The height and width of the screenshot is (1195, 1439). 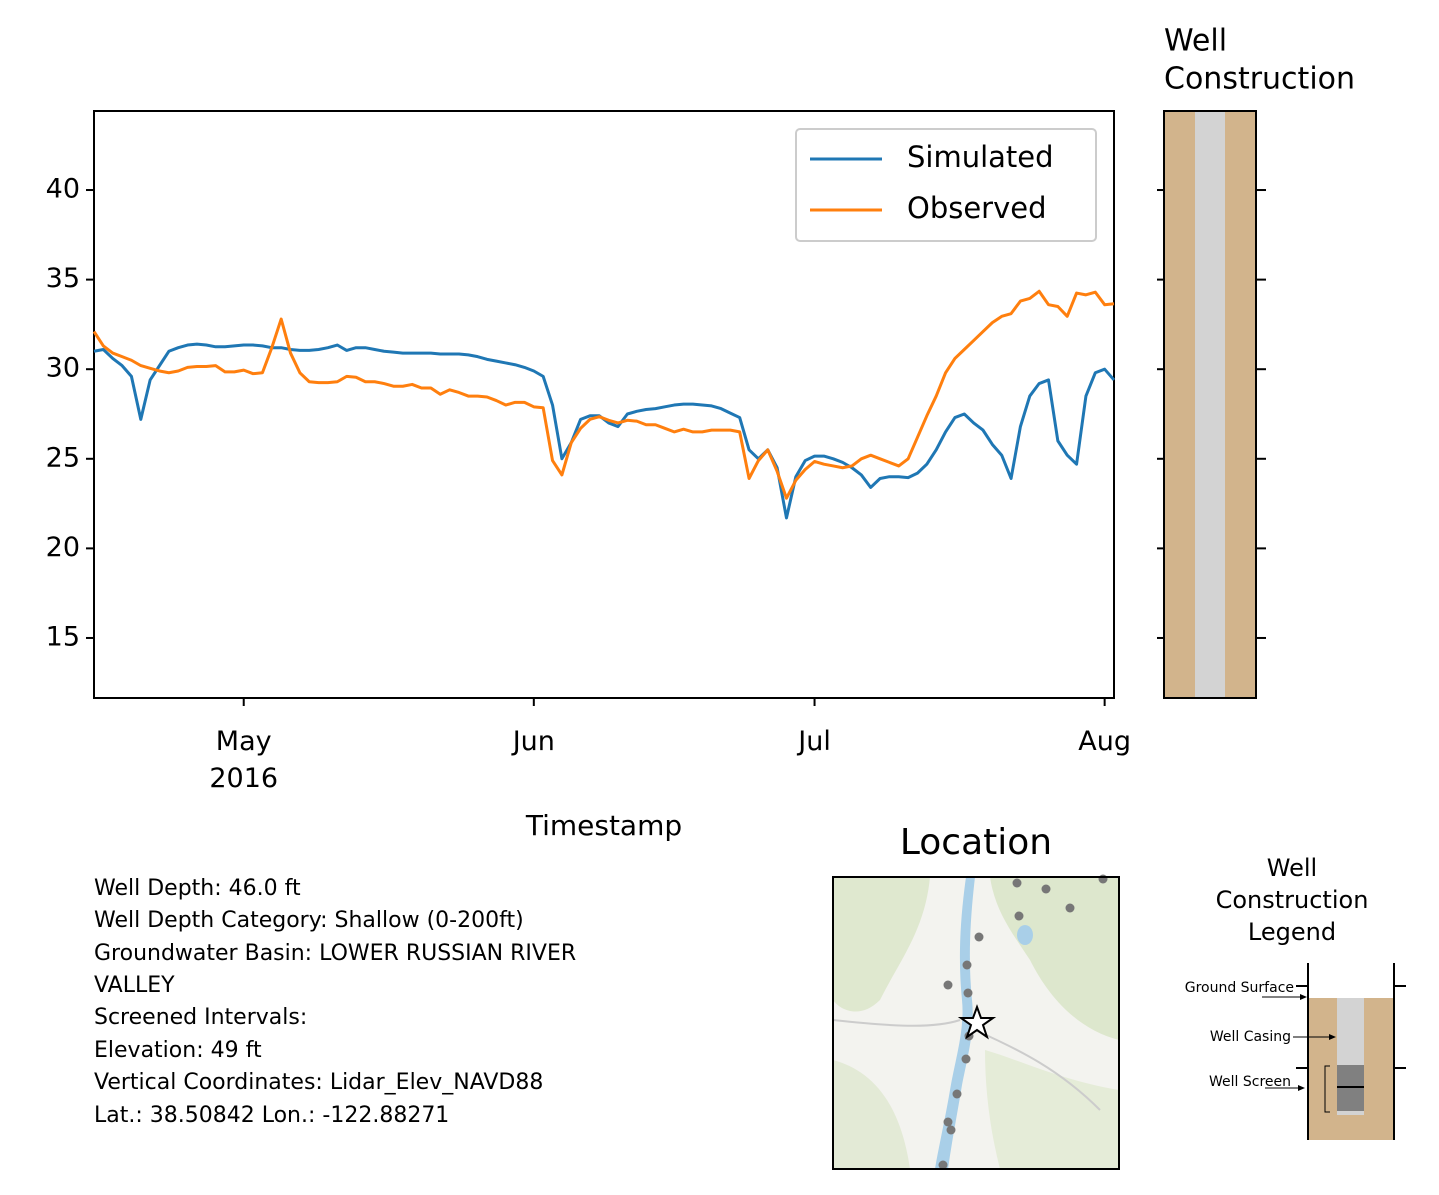 What do you see at coordinates (134, 985) in the screenshot?
I see `info-line: VALLEY` at bounding box center [134, 985].